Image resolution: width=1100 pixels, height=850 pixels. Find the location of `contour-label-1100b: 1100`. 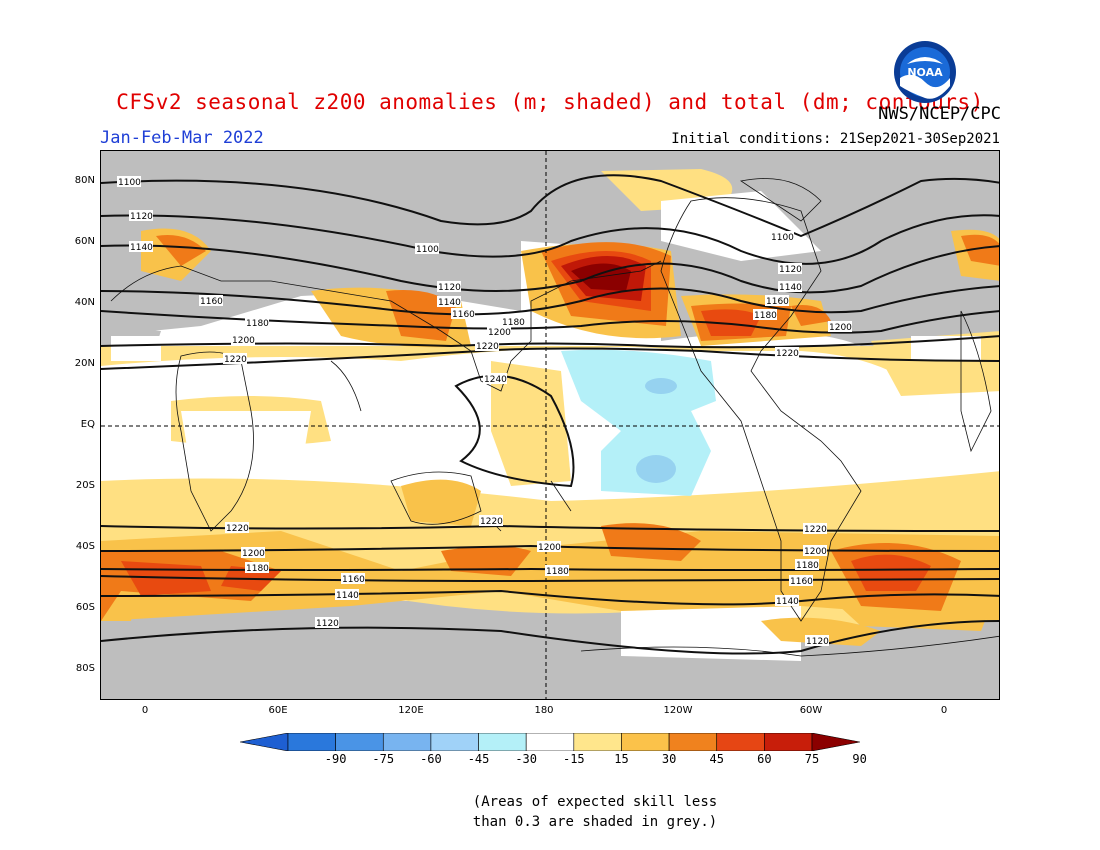

contour-label-1100b: 1100 is located at coordinates (427, 249).